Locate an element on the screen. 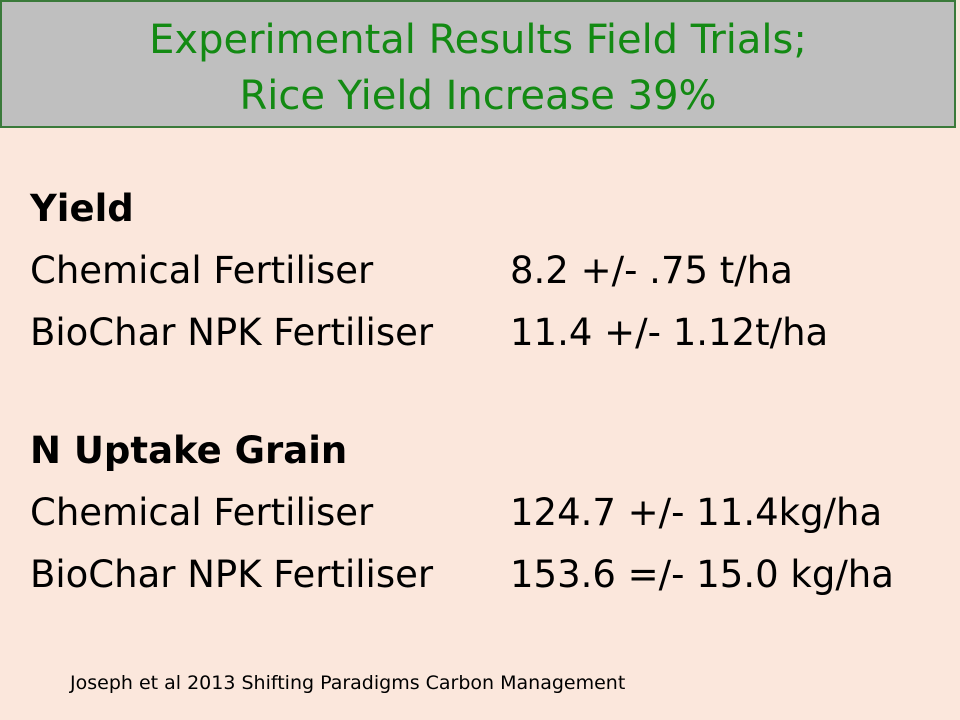 The image size is (960, 720). row: BioChar NPK Fertiliser 11.4 +/- 1.12t/ha is located at coordinates (429, 333).